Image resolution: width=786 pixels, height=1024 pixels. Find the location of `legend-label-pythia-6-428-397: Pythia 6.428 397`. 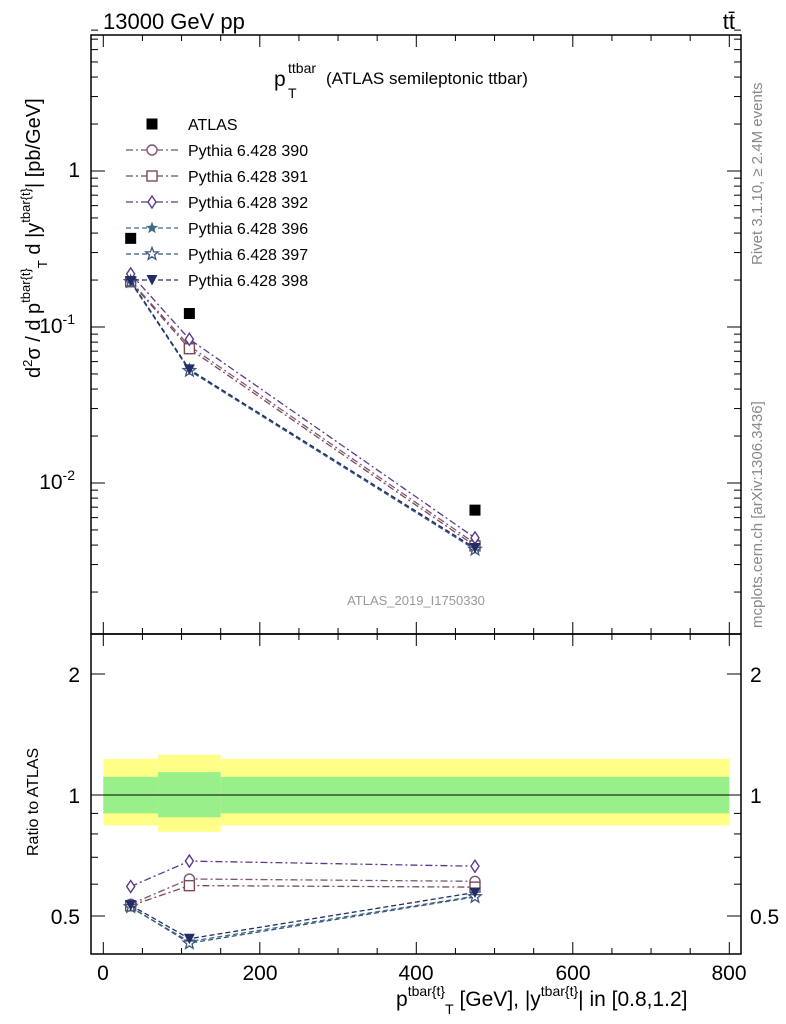

legend-label-pythia-6-428-397: Pythia 6.428 397 is located at coordinates (248, 255).